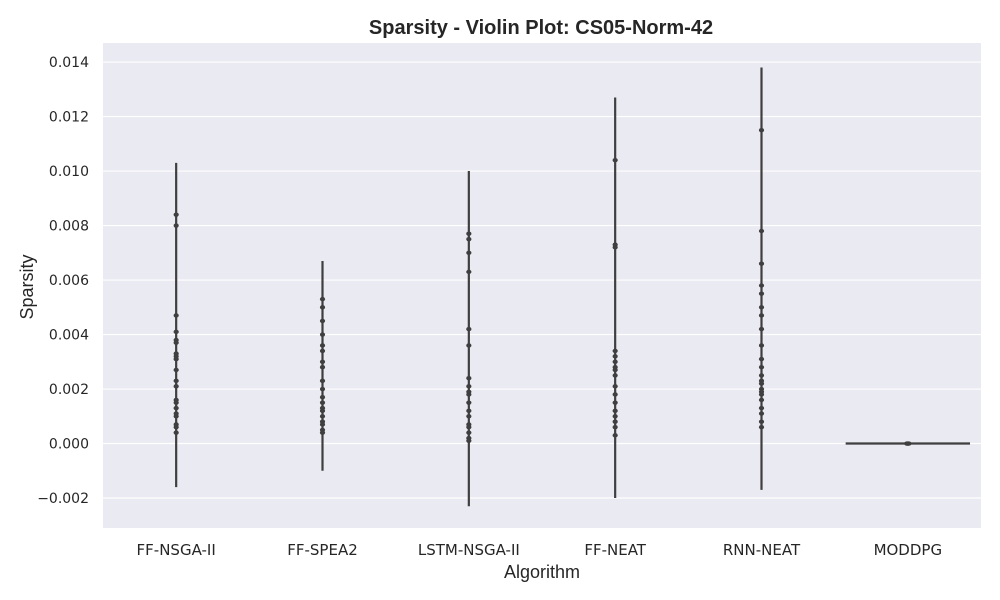  What do you see at coordinates (615, 550) in the screenshot?
I see `x-tick-label: FF-NEAT` at bounding box center [615, 550].